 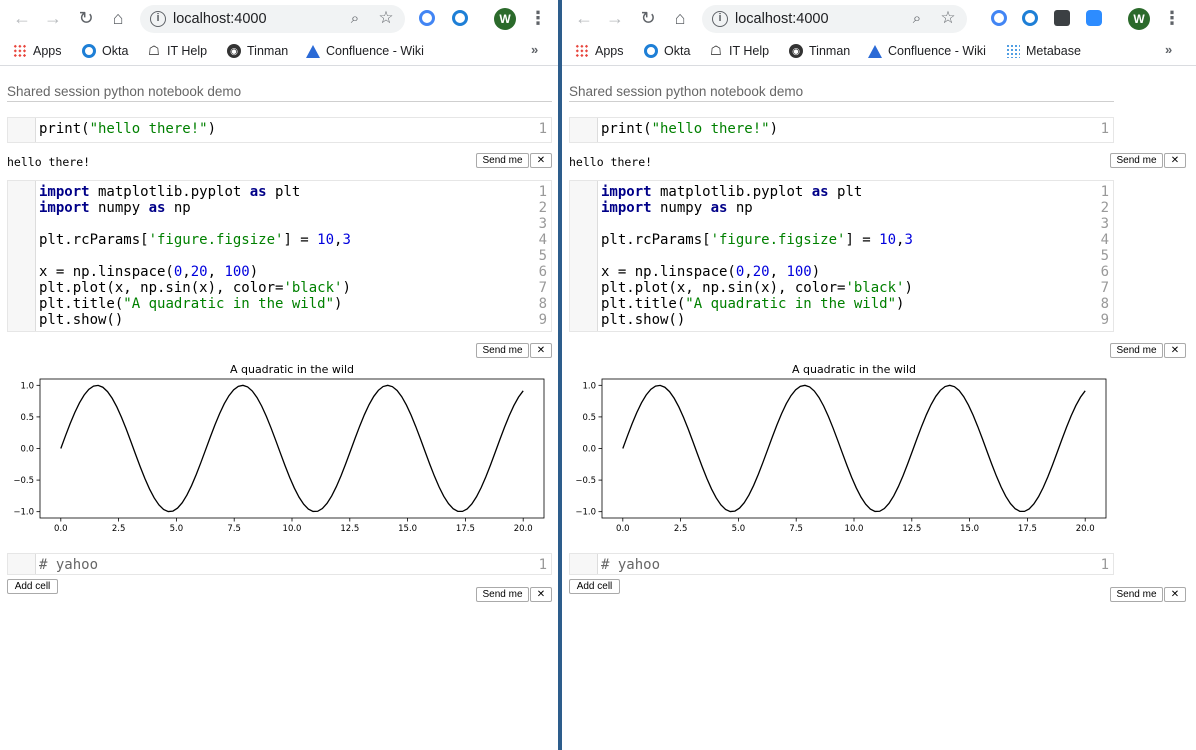 What do you see at coordinates (584, 256) in the screenshot?
I see `line-number-gutter` at bounding box center [584, 256].